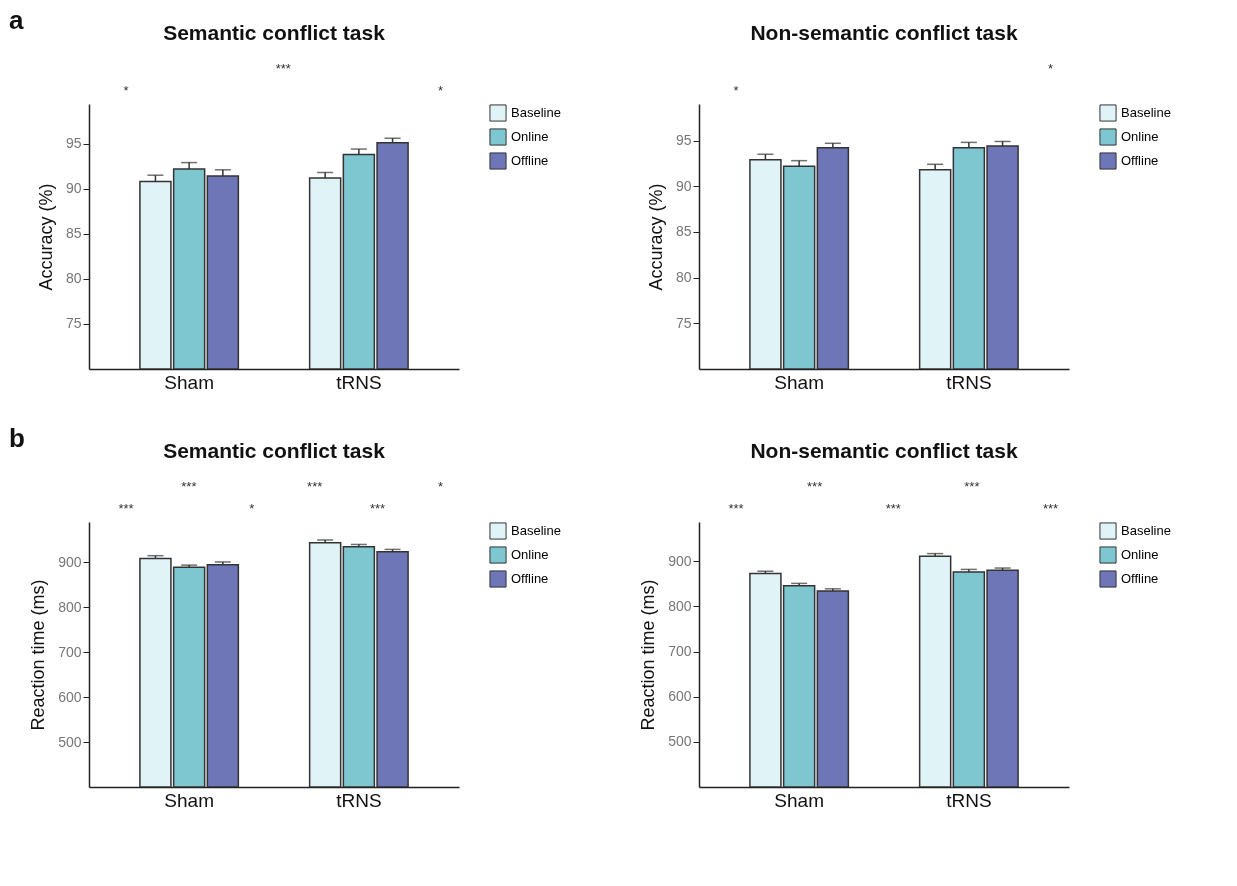  I want to click on text: a, so click(16, 20).